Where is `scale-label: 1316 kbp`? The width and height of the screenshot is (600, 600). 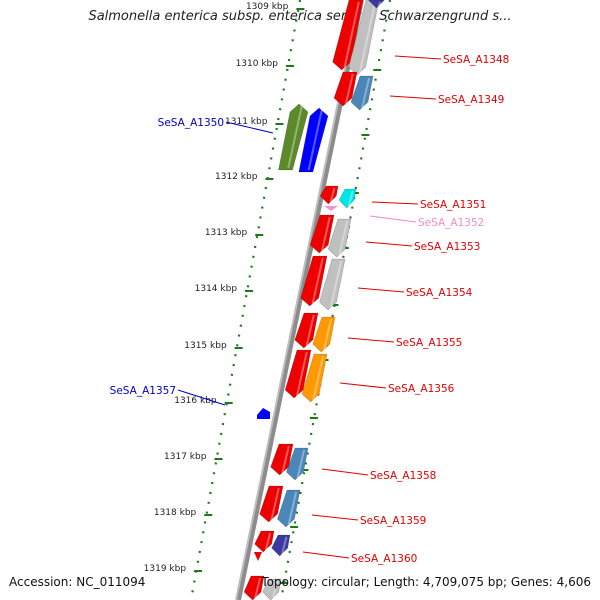 scale-label: 1316 kbp is located at coordinates (195, 401).